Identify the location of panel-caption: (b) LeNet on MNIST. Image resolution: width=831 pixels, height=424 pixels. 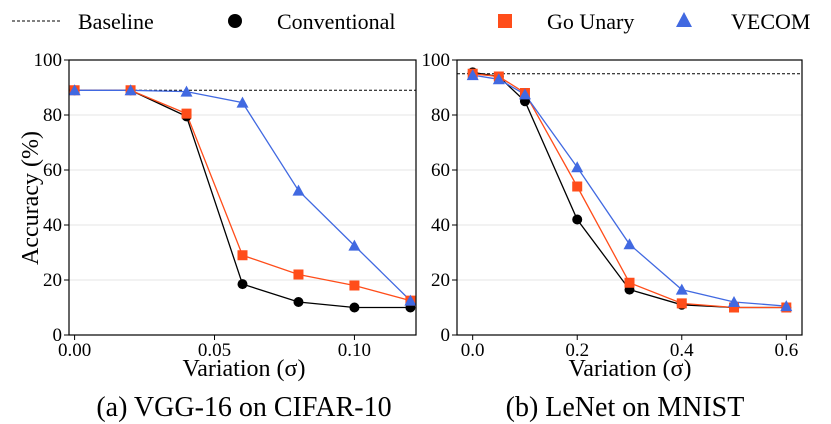
(625, 407).